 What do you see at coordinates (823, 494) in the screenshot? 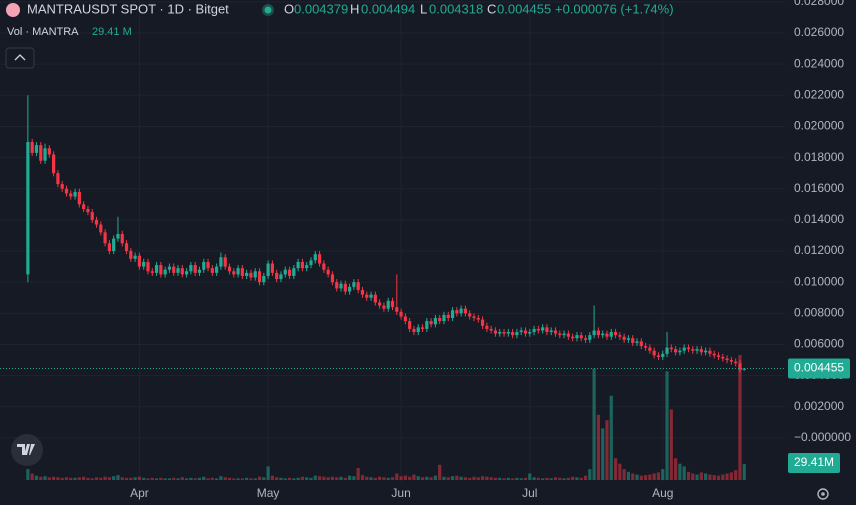
I see `settings-icon` at bounding box center [823, 494].